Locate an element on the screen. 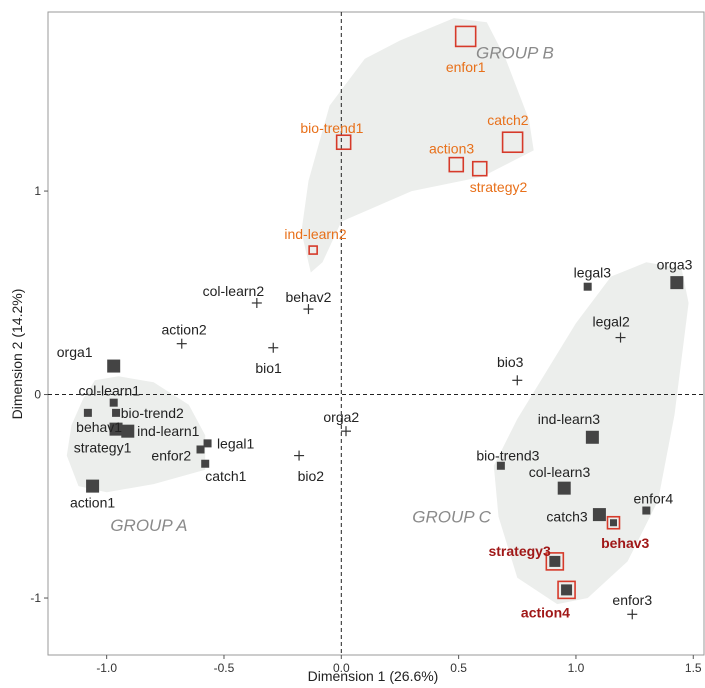 Image resolution: width=705 pixels, height=688 pixels. label-bio3: bio3 is located at coordinates (510, 362).